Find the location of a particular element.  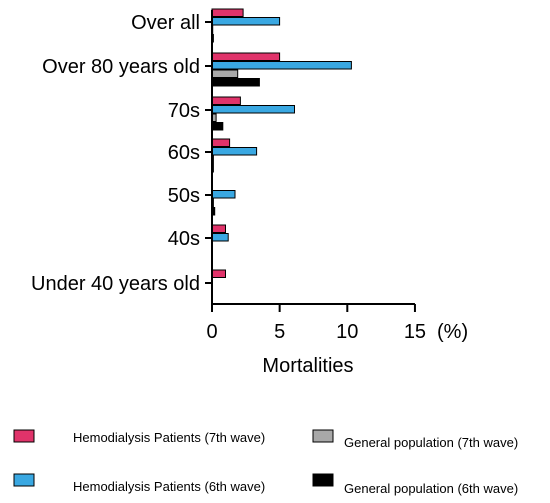

bar-s1-c1 is located at coordinates (281, 65).